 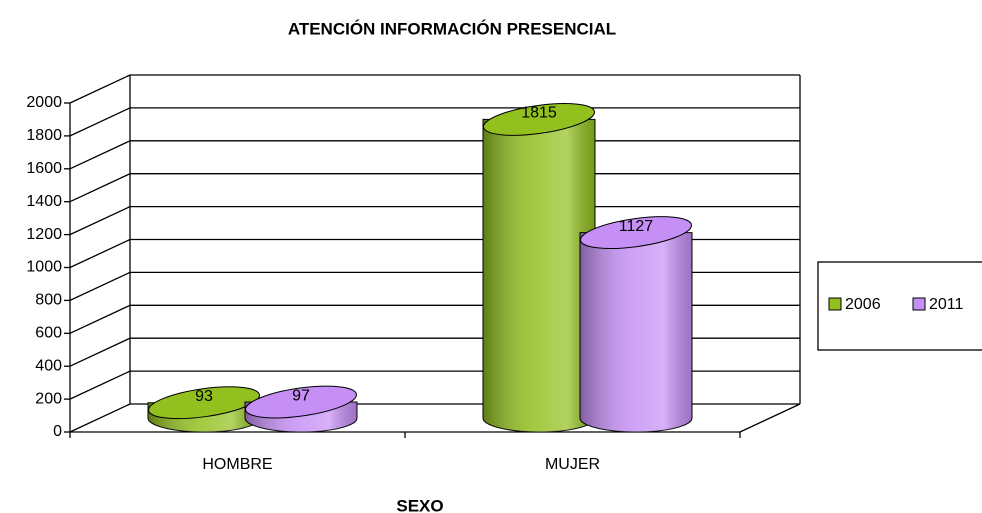 What do you see at coordinates (452, 28) in the screenshot?
I see `chart-title: ATENCIÓN INFORMACIÓN PRESENCIAL` at bounding box center [452, 28].